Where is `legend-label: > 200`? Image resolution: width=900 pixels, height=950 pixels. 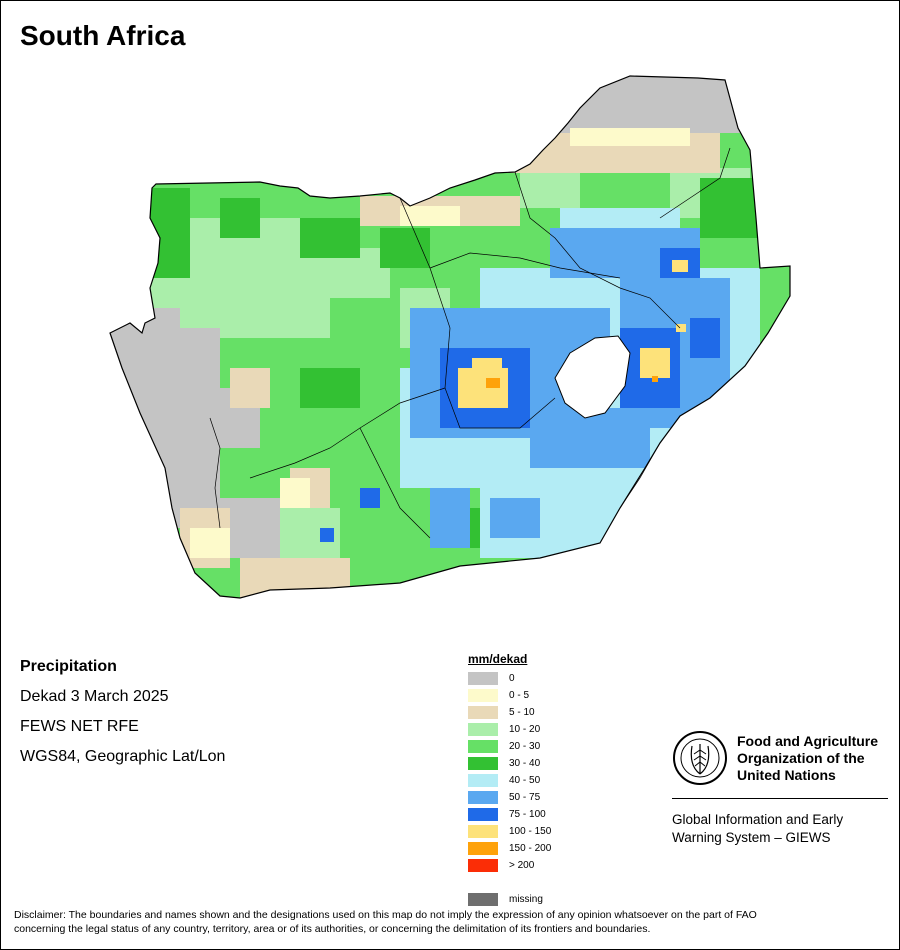
legend-label: > 200 is located at coordinates (522, 865).